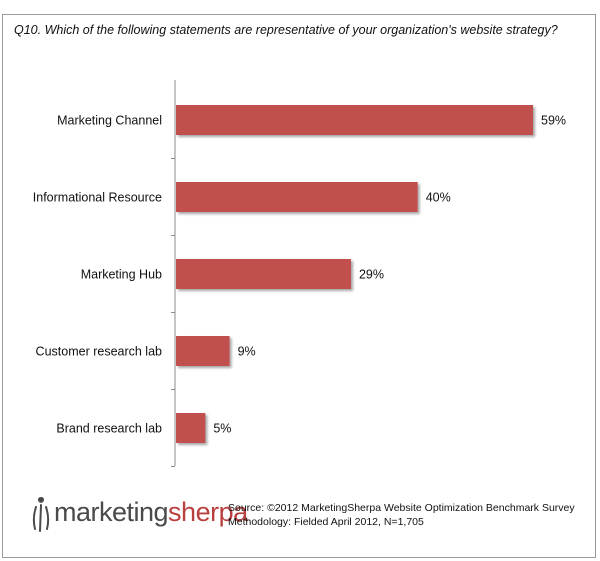 The height and width of the screenshot is (561, 600). Describe the element at coordinates (354, 120) in the screenshot. I see `bar-marketing-channel` at that location.